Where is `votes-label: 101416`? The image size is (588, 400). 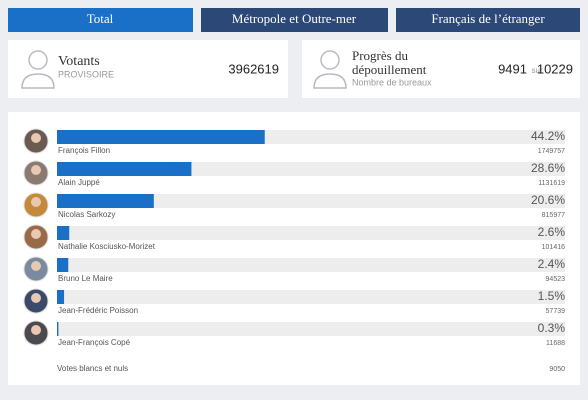
votes-label: 101416 is located at coordinates (553, 247).